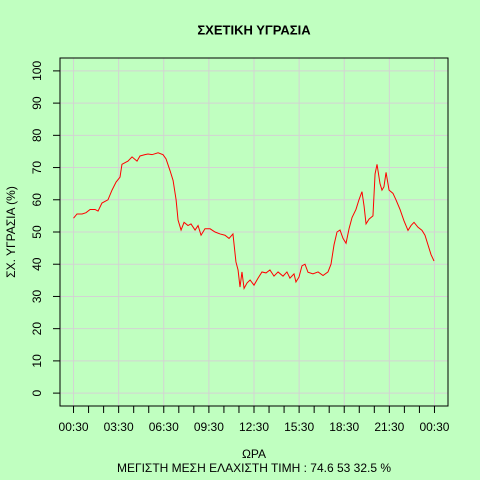  Describe the element at coordinates (37, 329) in the screenshot. I see `y-tick-label: 20` at that location.